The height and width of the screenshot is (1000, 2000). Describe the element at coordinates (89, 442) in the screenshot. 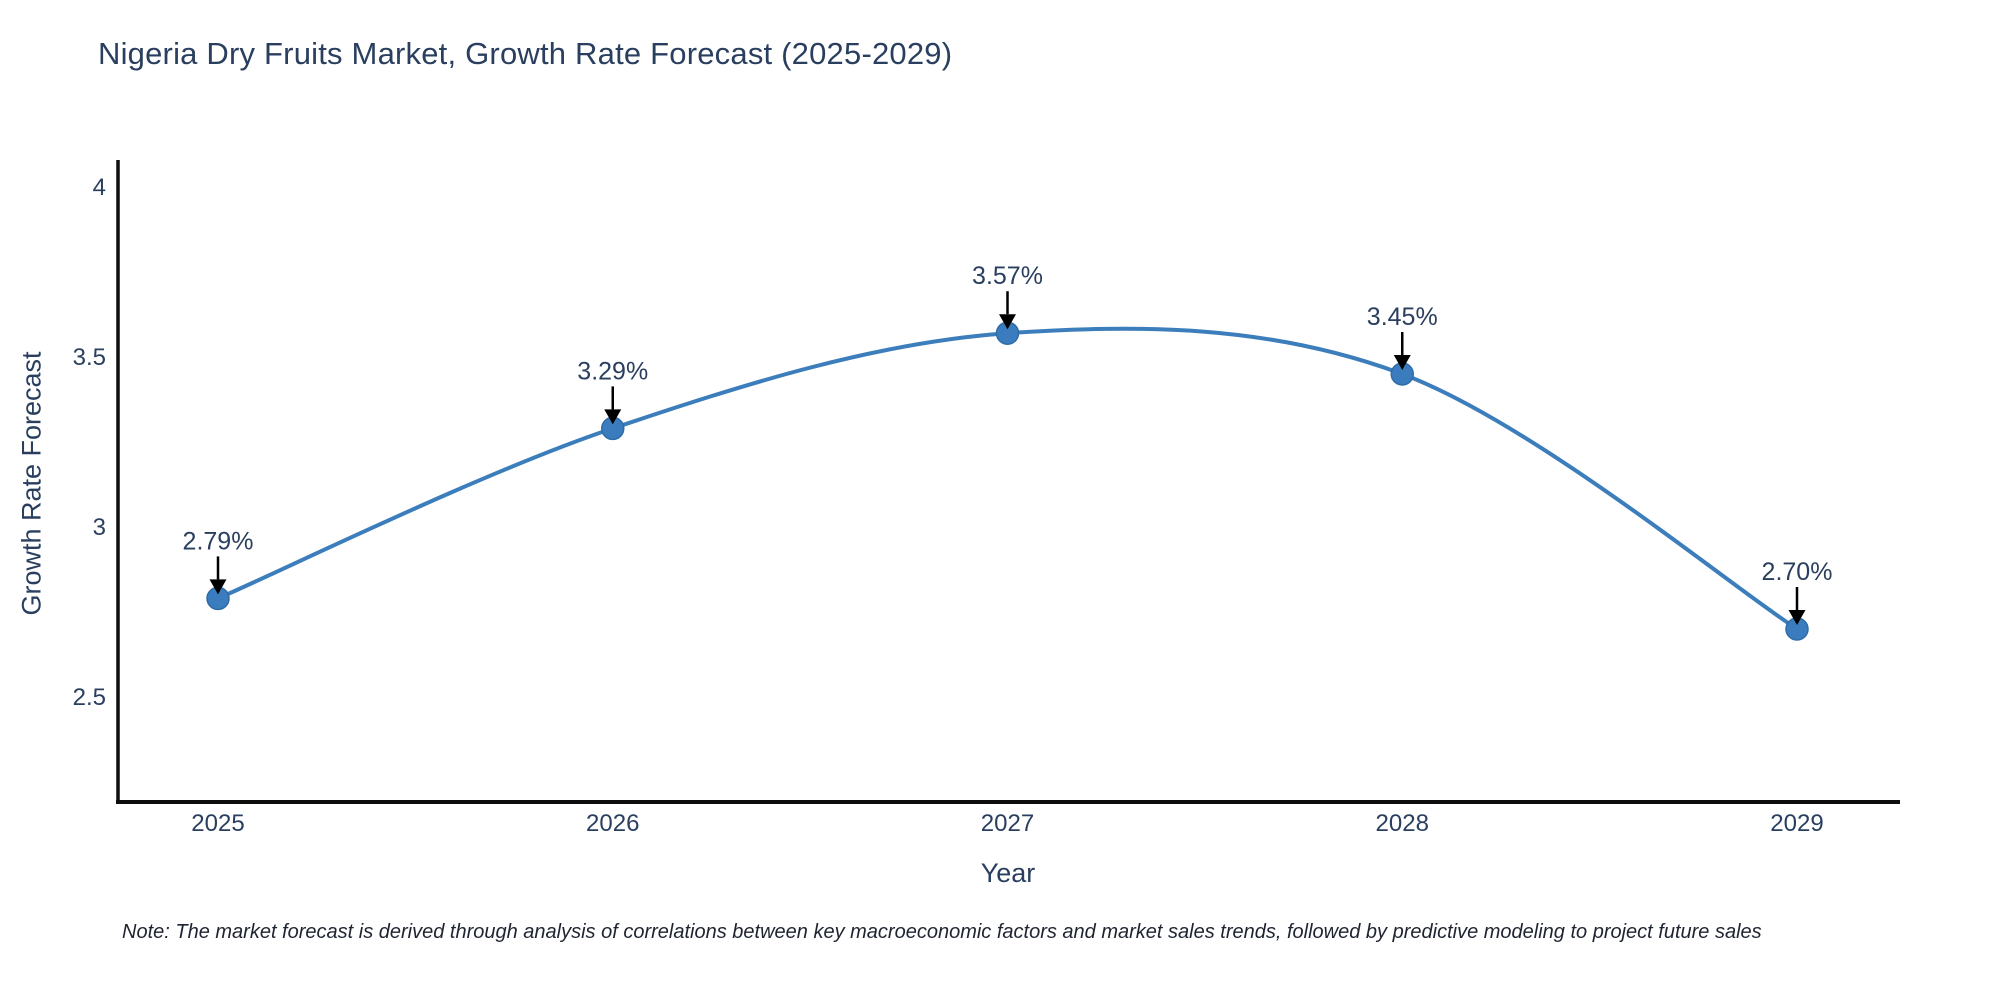

I see `y-tick-labels: 2.5 3 3.5 4` at that location.